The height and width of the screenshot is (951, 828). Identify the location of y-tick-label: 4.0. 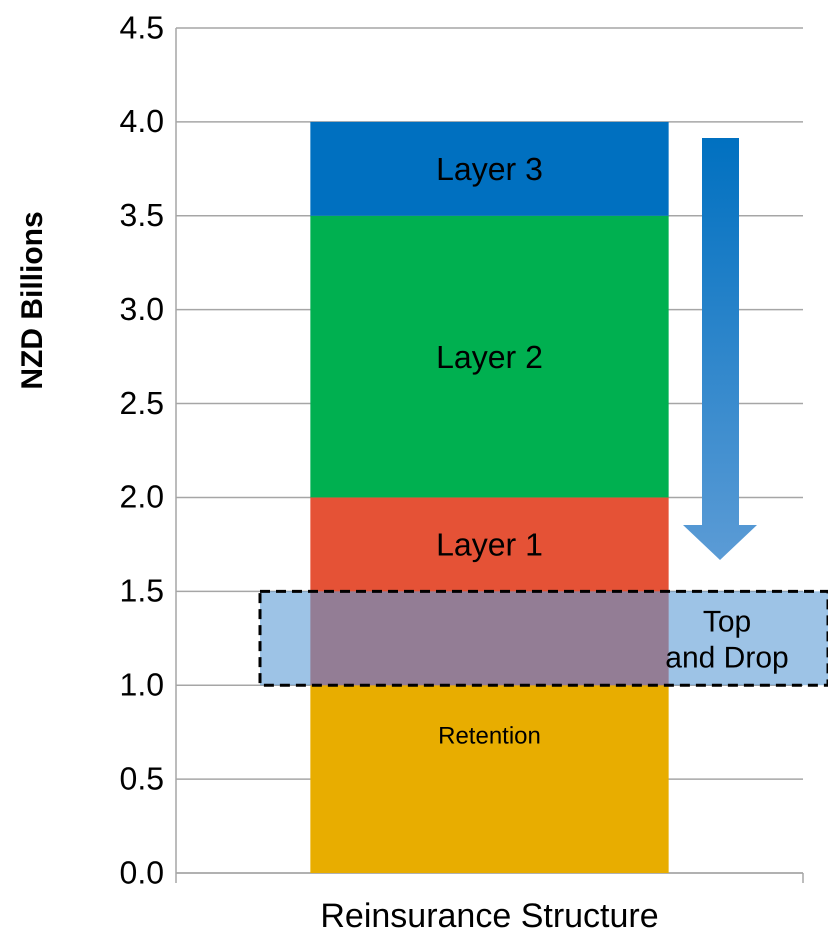
(142, 121).